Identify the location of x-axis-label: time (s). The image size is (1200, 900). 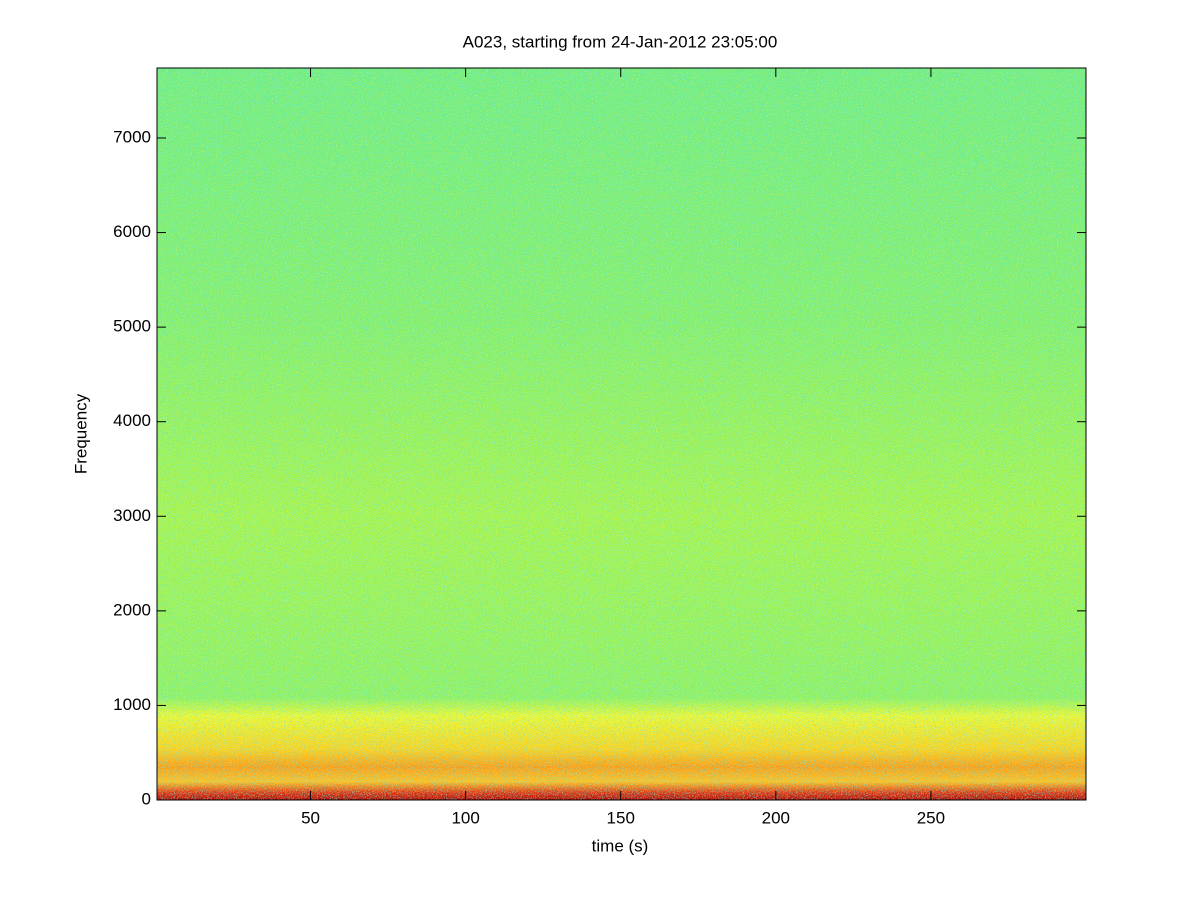
(620, 845).